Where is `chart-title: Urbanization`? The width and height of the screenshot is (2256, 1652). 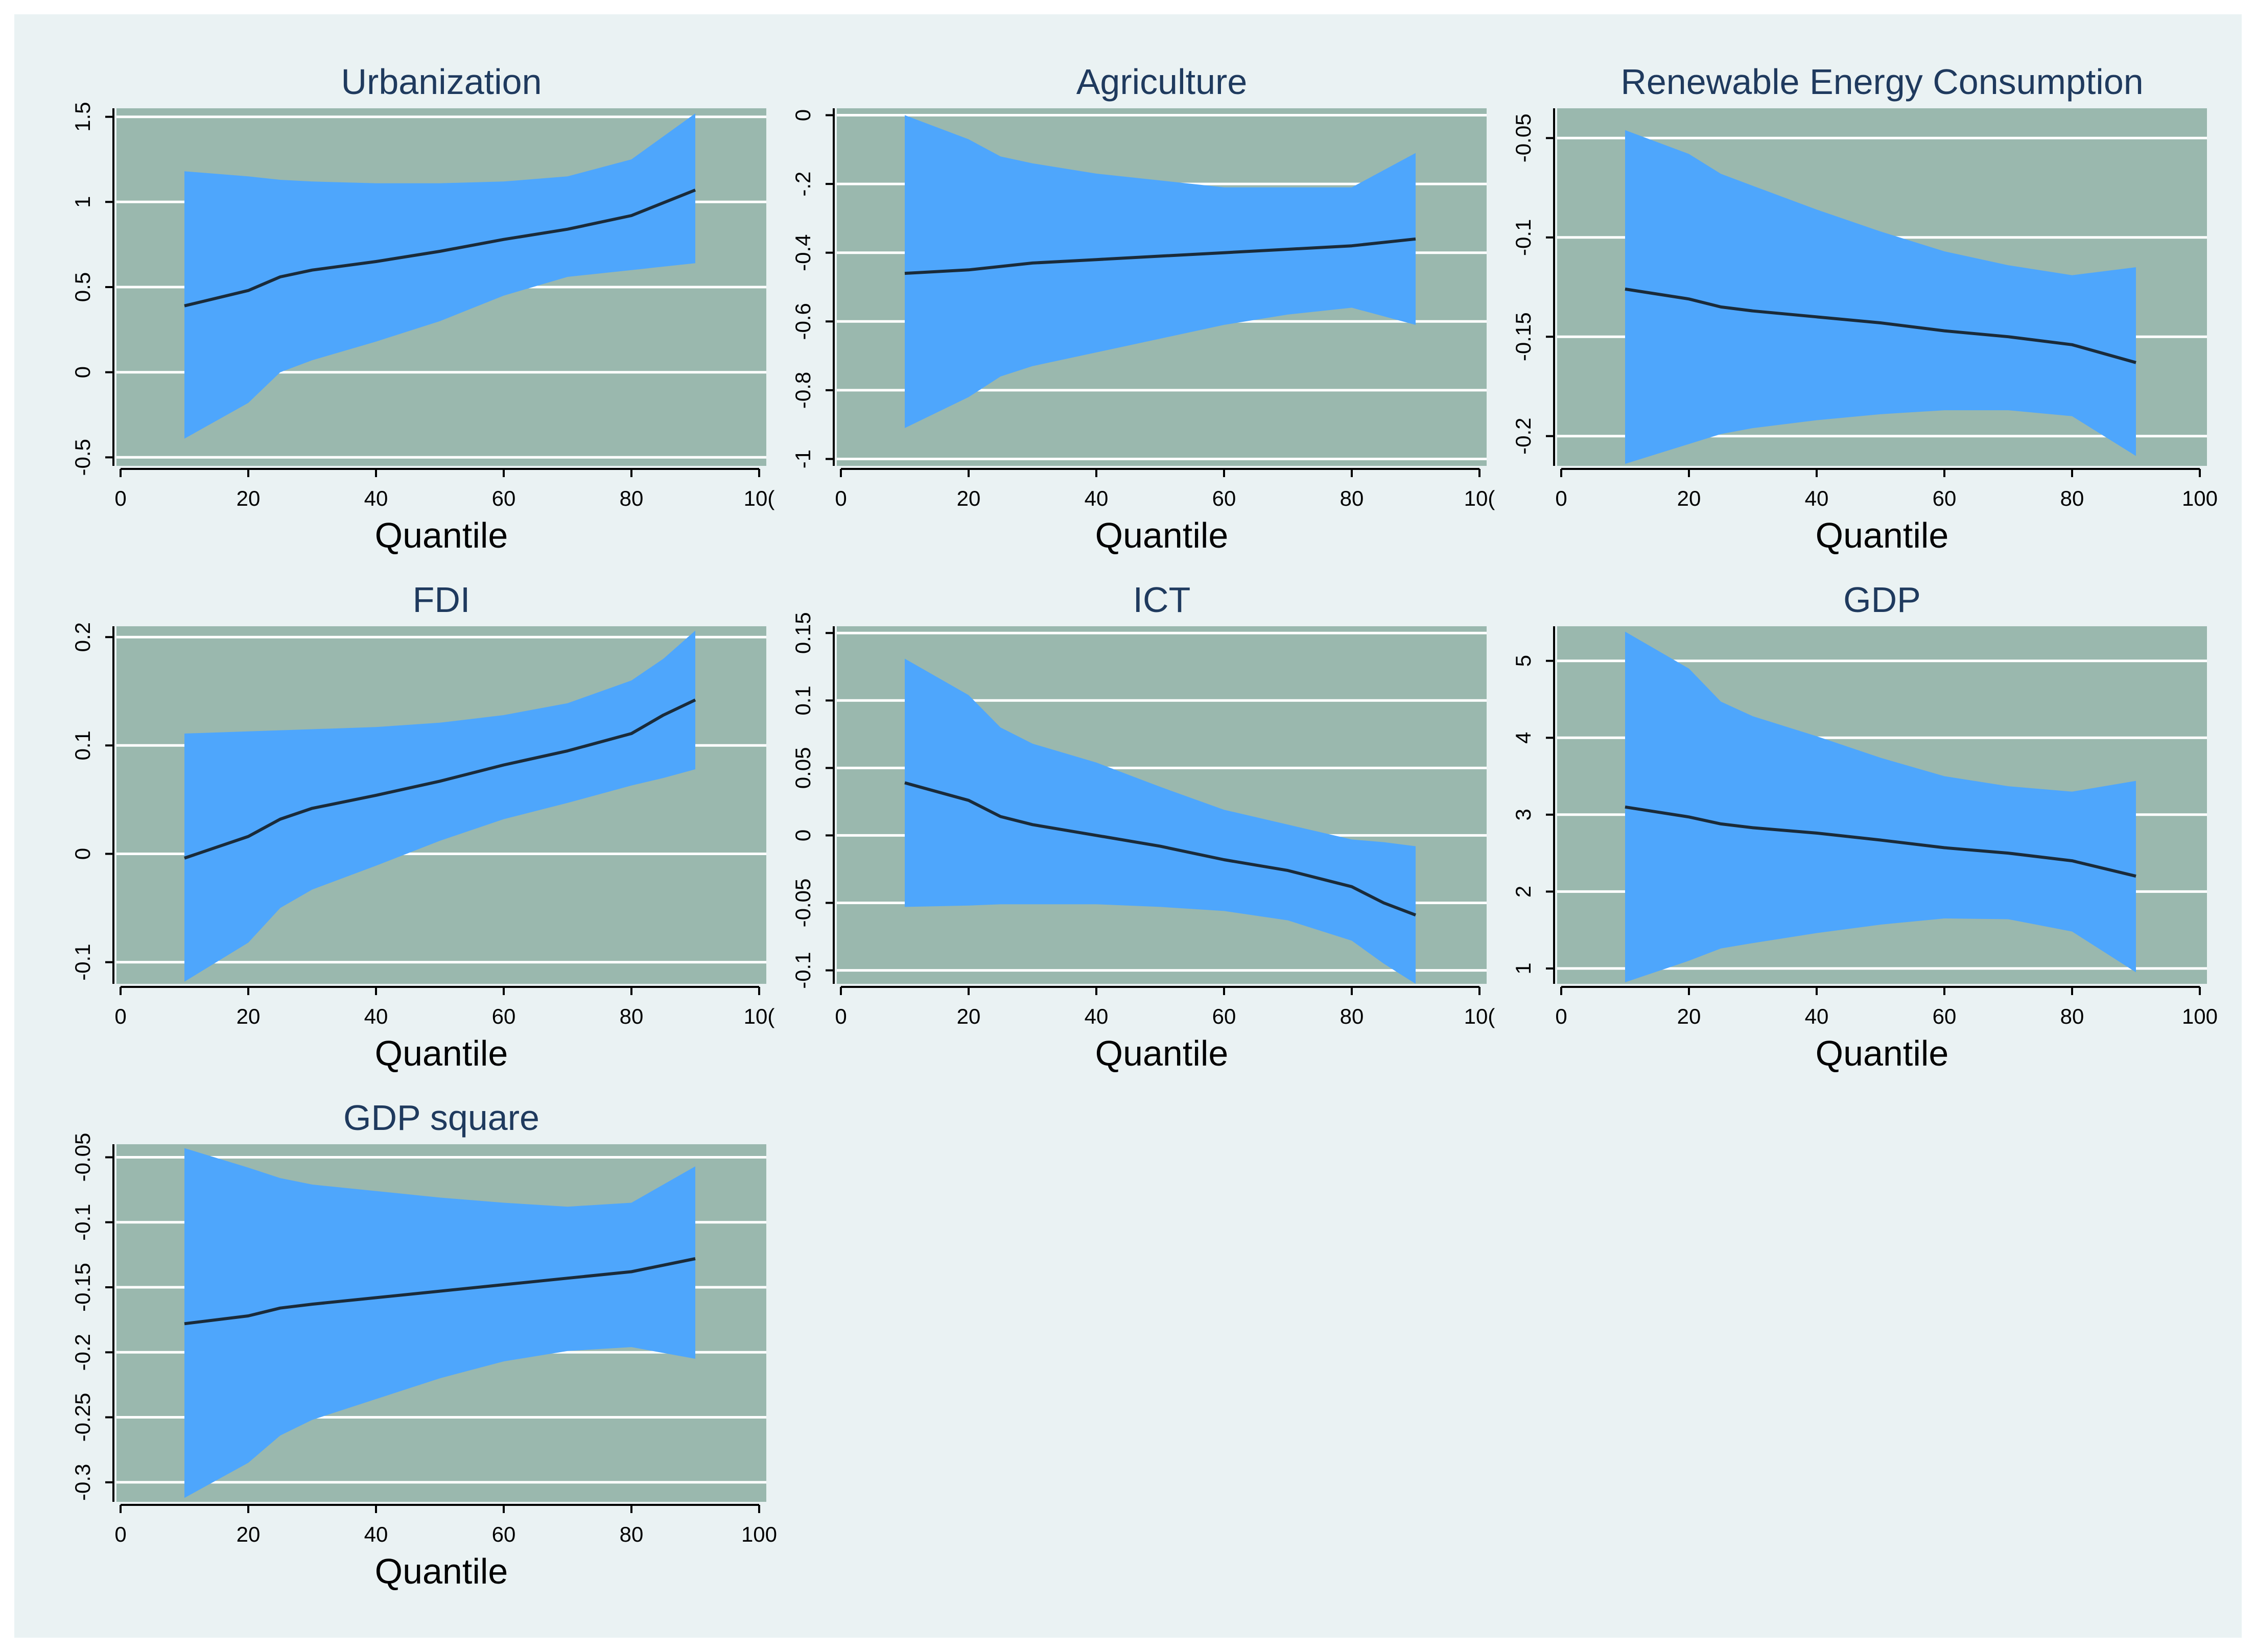
chart-title: Urbanization is located at coordinates (441, 82).